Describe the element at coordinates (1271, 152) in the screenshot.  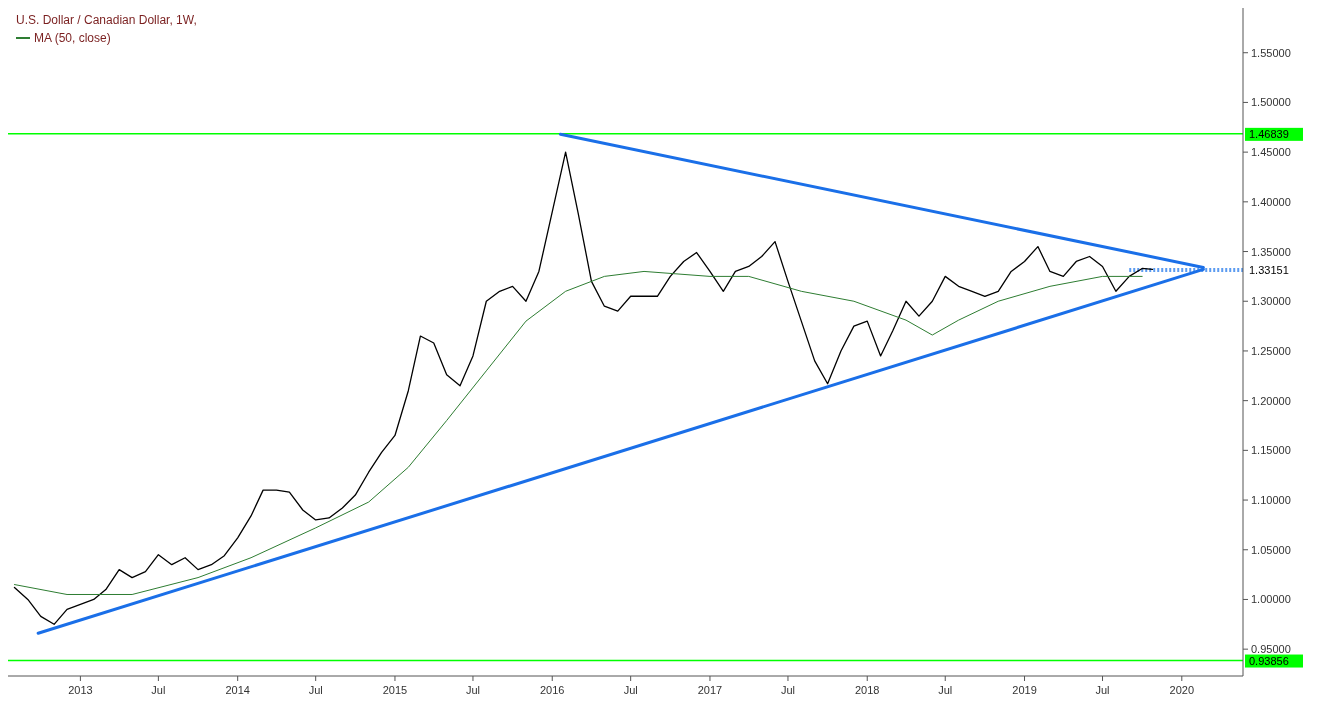
I see `y-tick-label: 1.45000` at that location.